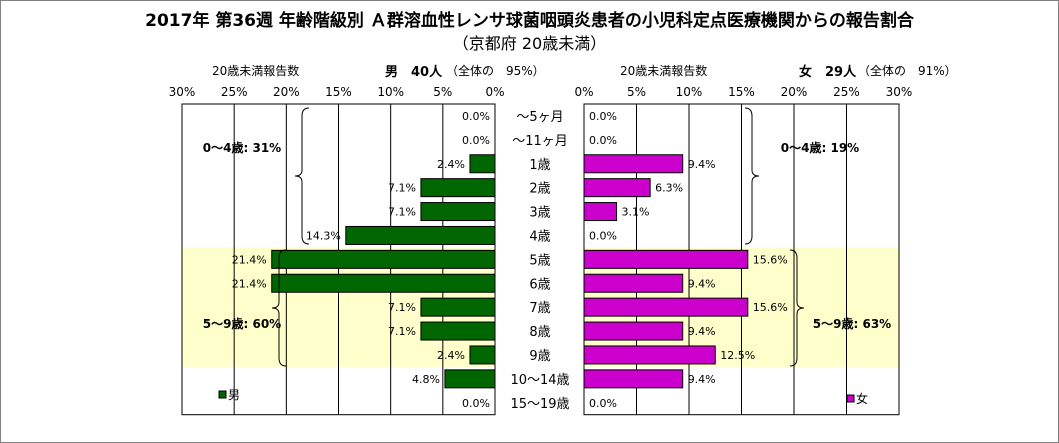 Image resolution: width=1059 pixels, height=443 pixels. I want to click on male-group-label-5-9: 5～9歳: 60%, so click(242, 323).